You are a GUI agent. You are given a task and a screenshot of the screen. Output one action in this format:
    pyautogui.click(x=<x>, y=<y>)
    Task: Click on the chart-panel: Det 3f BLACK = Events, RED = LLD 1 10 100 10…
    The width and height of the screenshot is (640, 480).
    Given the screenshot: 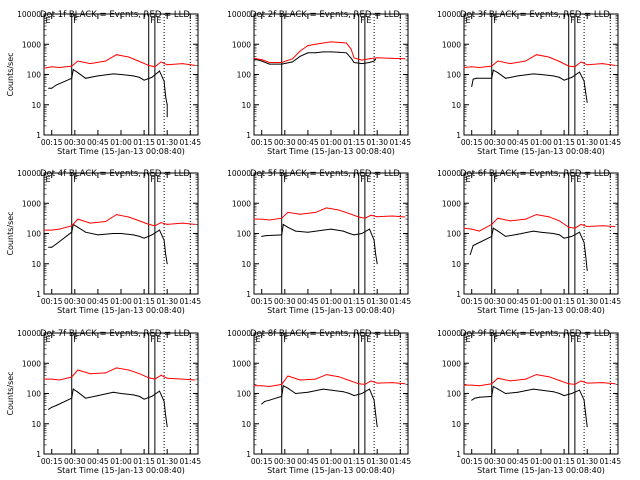 What is the action you would take?
    pyautogui.click(x=529, y=83)
    